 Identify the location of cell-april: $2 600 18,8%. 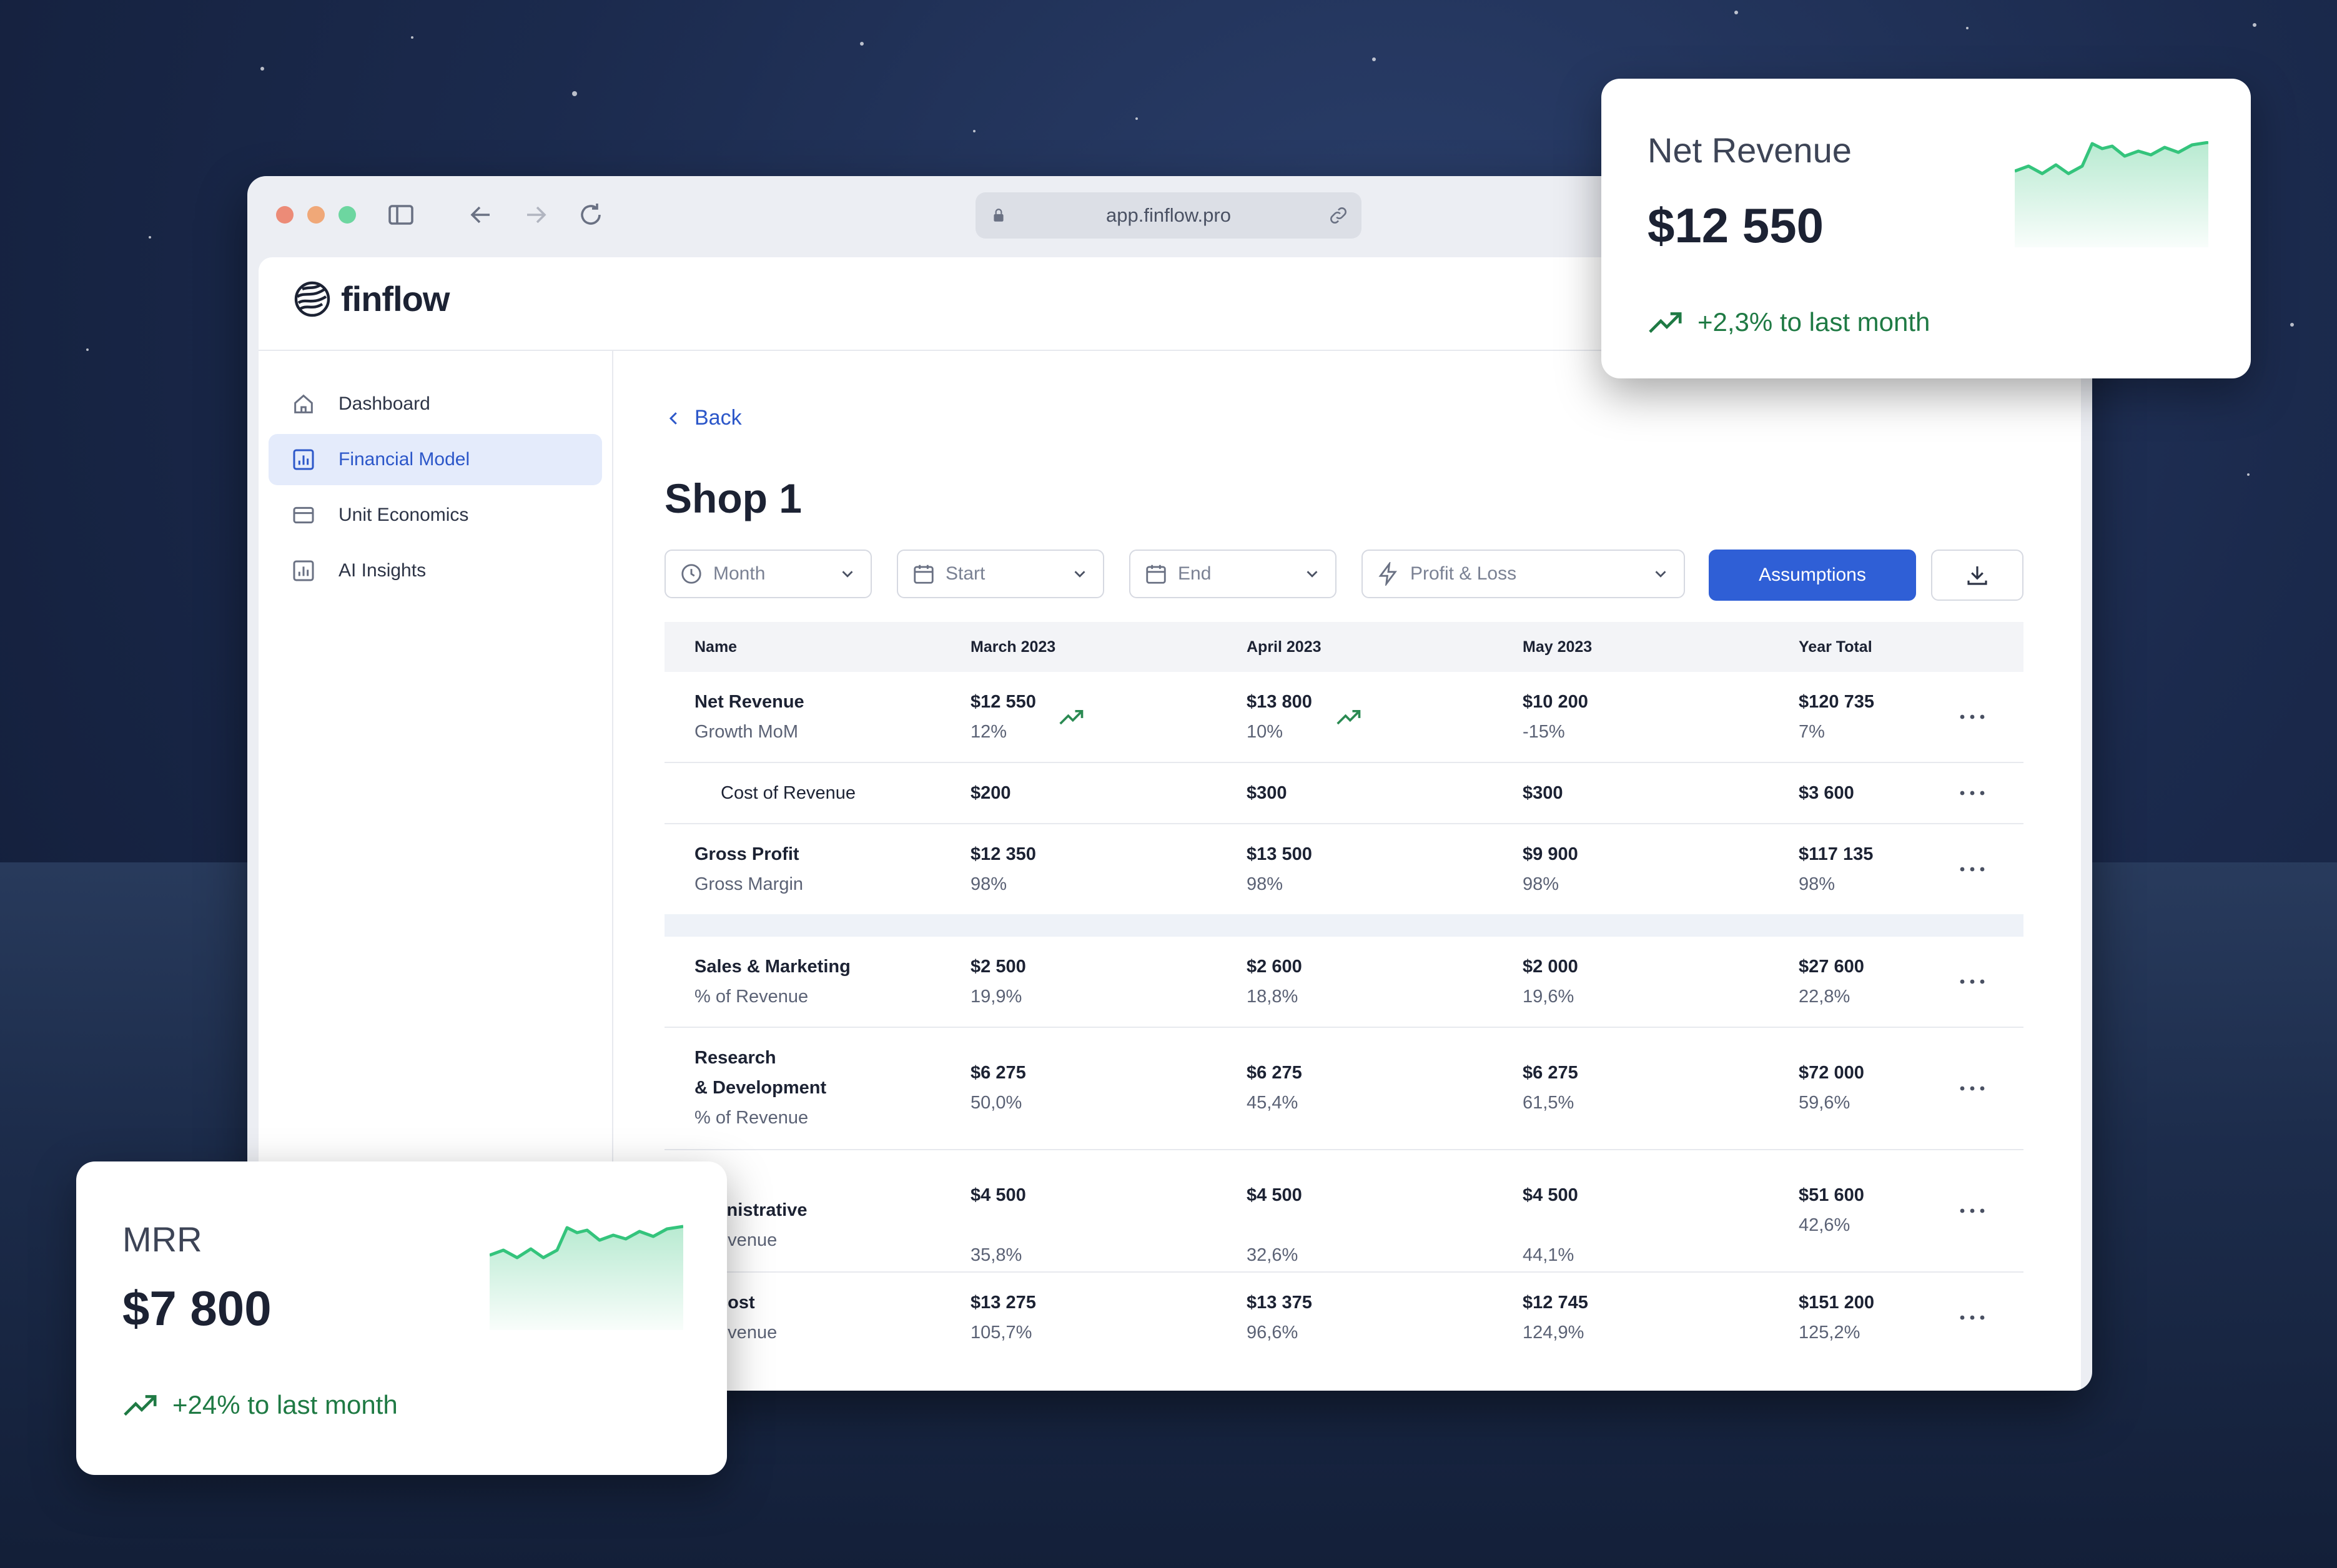
(1275, 982).